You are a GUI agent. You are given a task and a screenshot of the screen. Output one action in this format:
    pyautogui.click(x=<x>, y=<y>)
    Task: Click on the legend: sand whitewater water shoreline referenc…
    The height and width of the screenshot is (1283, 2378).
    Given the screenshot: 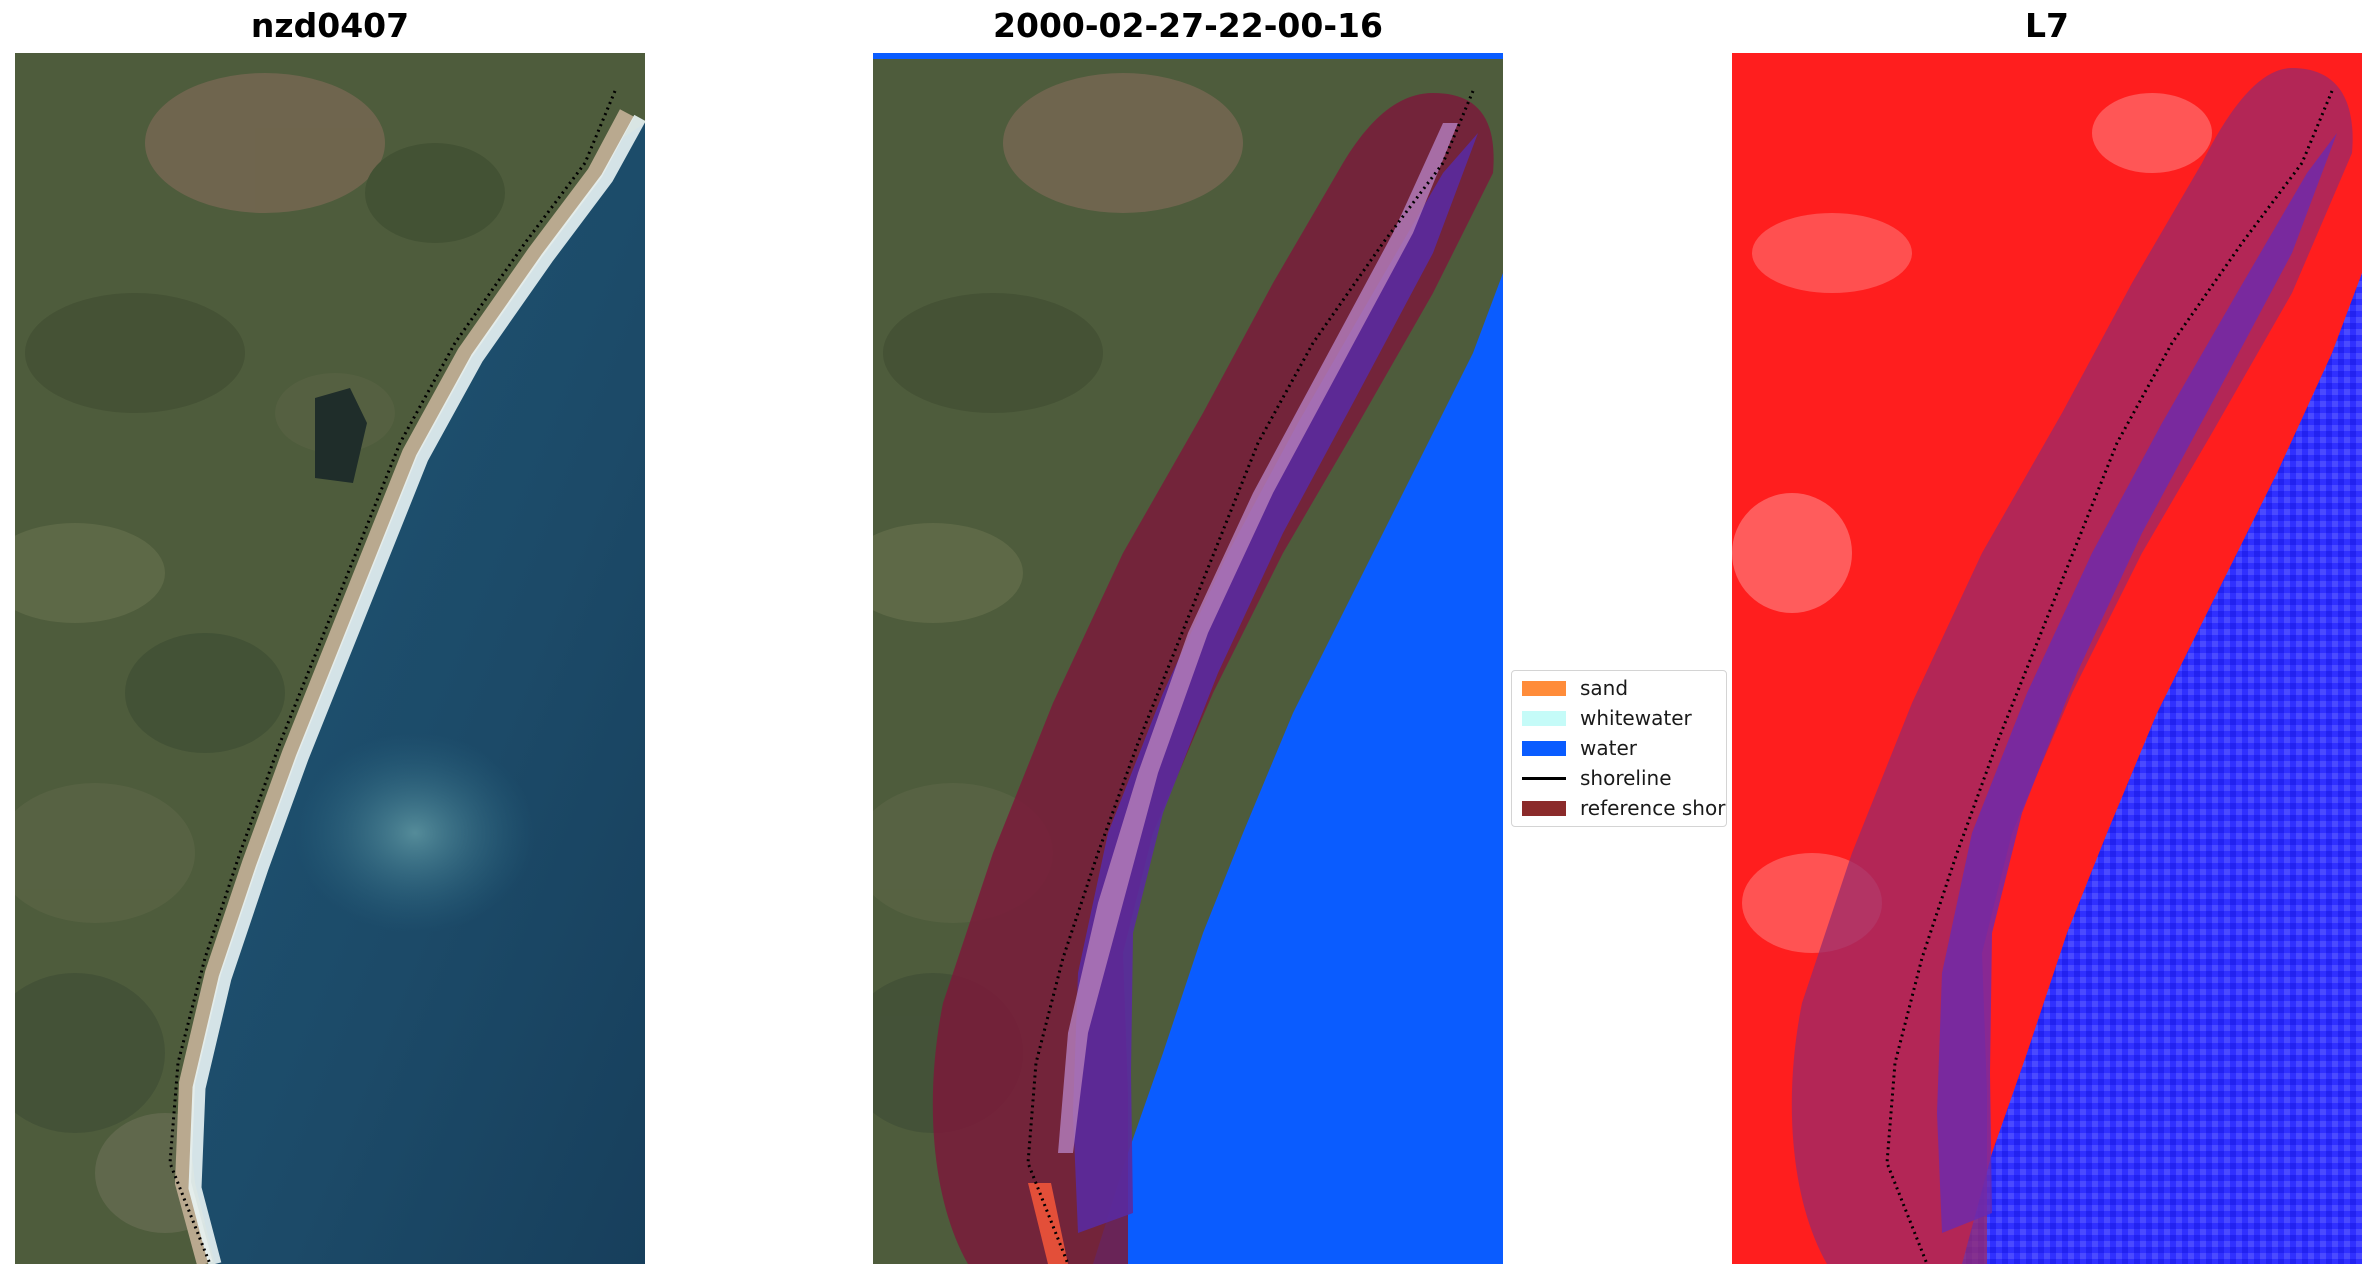 What is the action you would take?
    pyautogui.click(x=1619, y=748)
    